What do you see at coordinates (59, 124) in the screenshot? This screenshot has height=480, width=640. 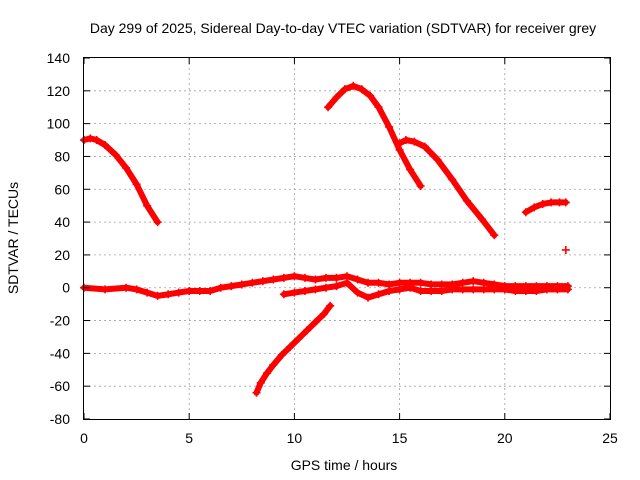 I see `y-tick-label: 100` at bounding box center [59, 124].